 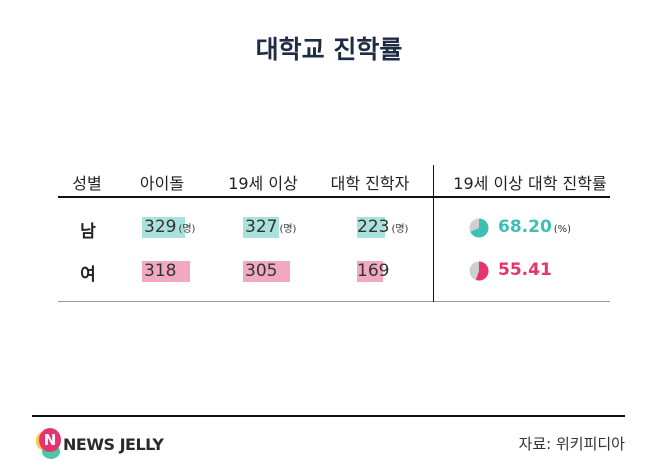 What do you see at coordinates (530, 183) in the screenshot?
I see `header-rate: 19세 이상 대학 진학률` at bounding box center [530, 183].